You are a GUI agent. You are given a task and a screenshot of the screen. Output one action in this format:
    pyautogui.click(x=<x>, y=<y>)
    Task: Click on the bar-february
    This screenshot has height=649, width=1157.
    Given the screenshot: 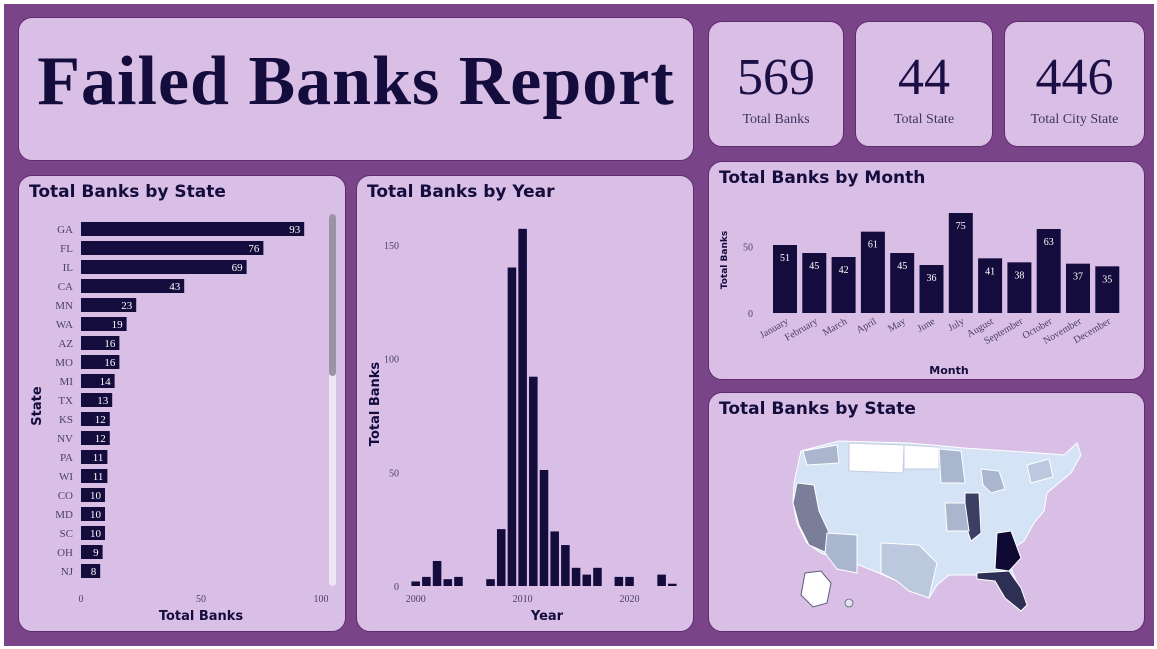 What is the action you would take?
    pyautogui.click(x=814, y=283)
    